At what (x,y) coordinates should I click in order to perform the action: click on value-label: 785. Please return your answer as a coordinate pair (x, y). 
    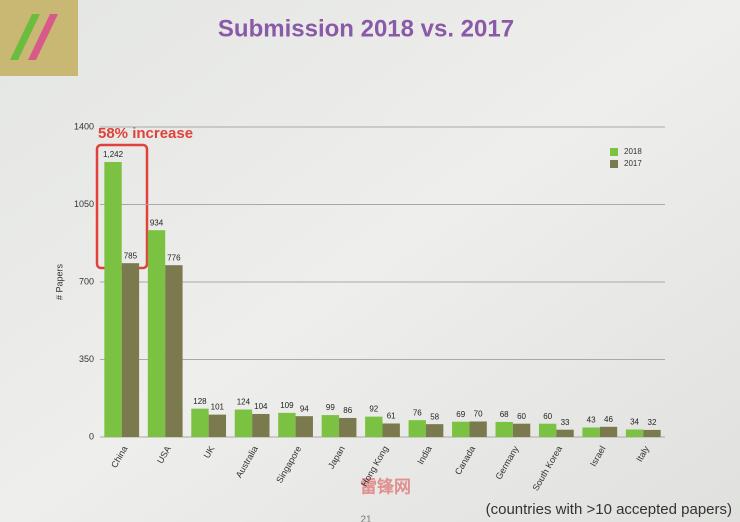
    Looking at the image, I should click on (131, 255).